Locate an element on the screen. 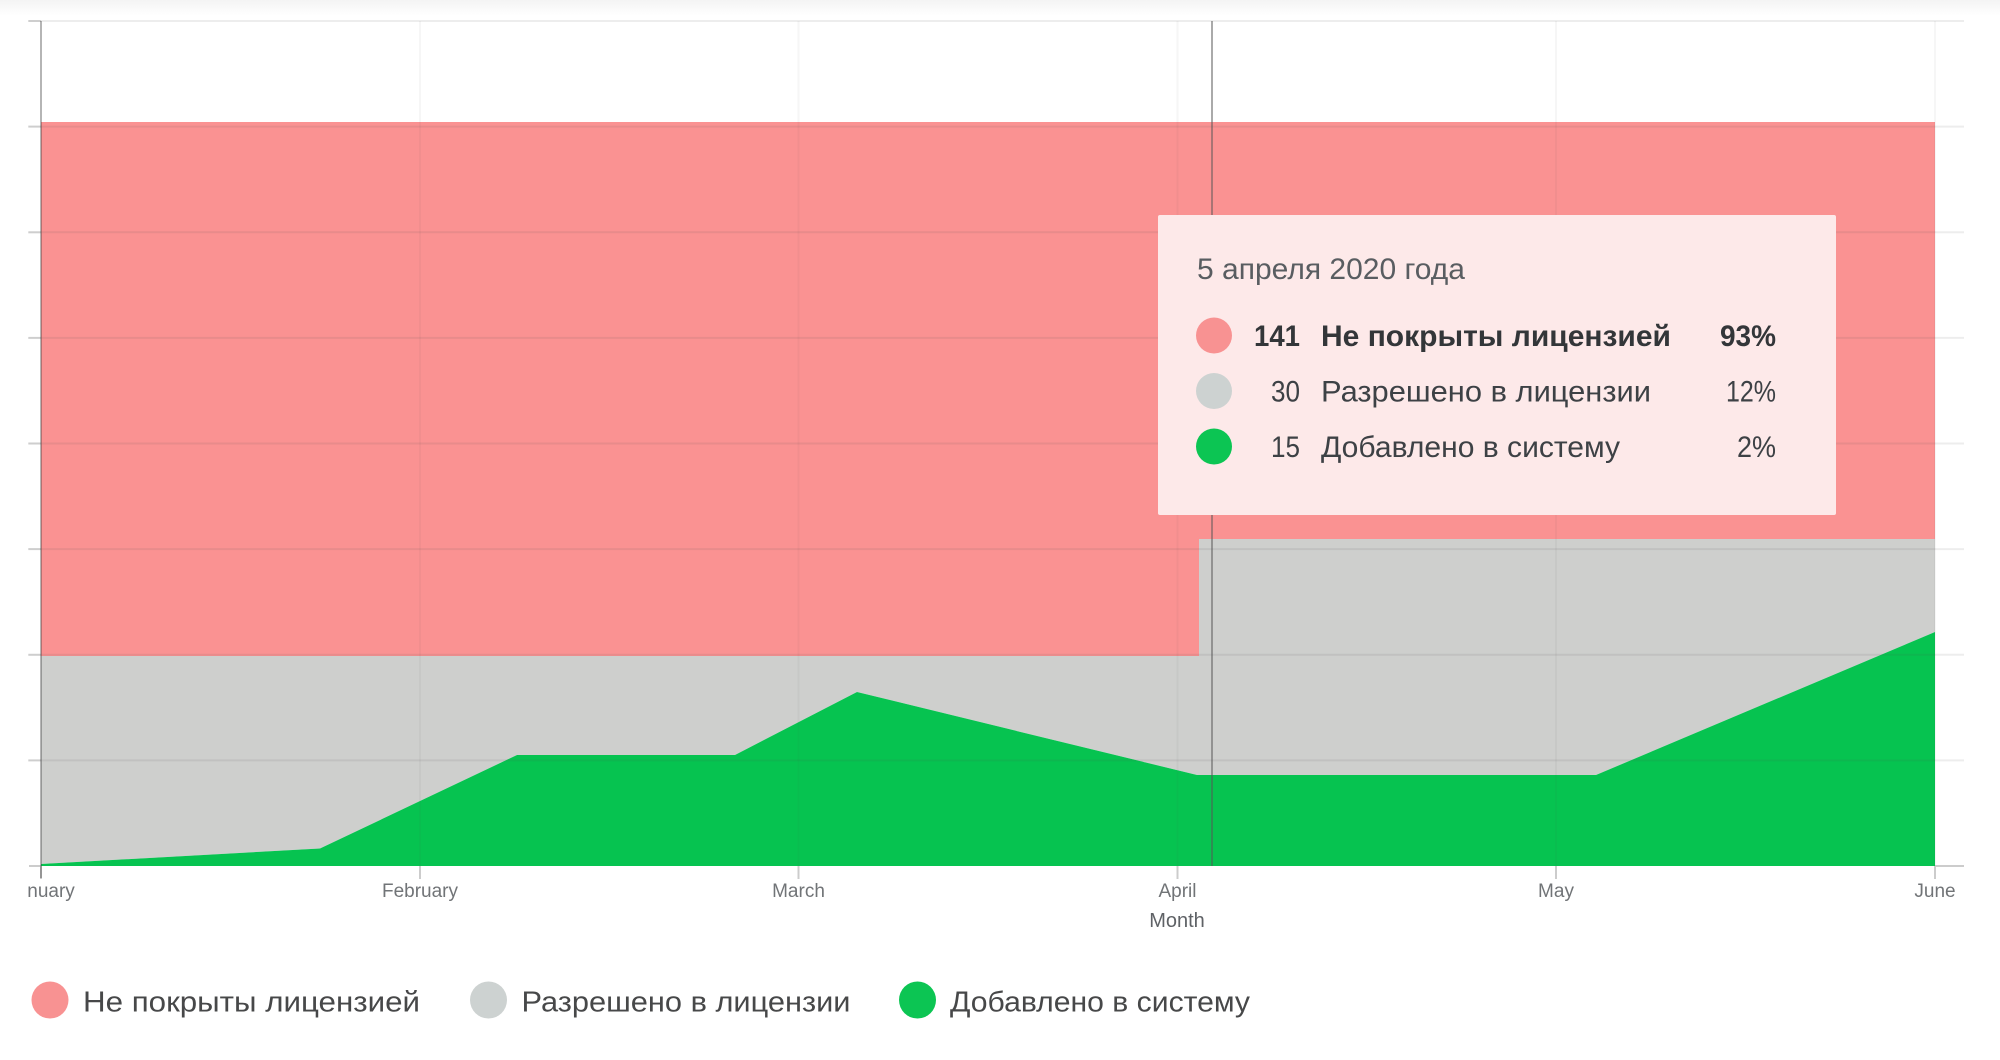  svg-text: June is located at coordinates (1934, 891).